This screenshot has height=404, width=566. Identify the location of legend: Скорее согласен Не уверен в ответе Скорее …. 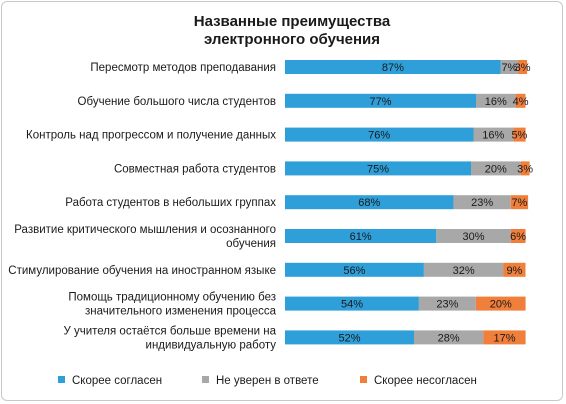
(267, 381).